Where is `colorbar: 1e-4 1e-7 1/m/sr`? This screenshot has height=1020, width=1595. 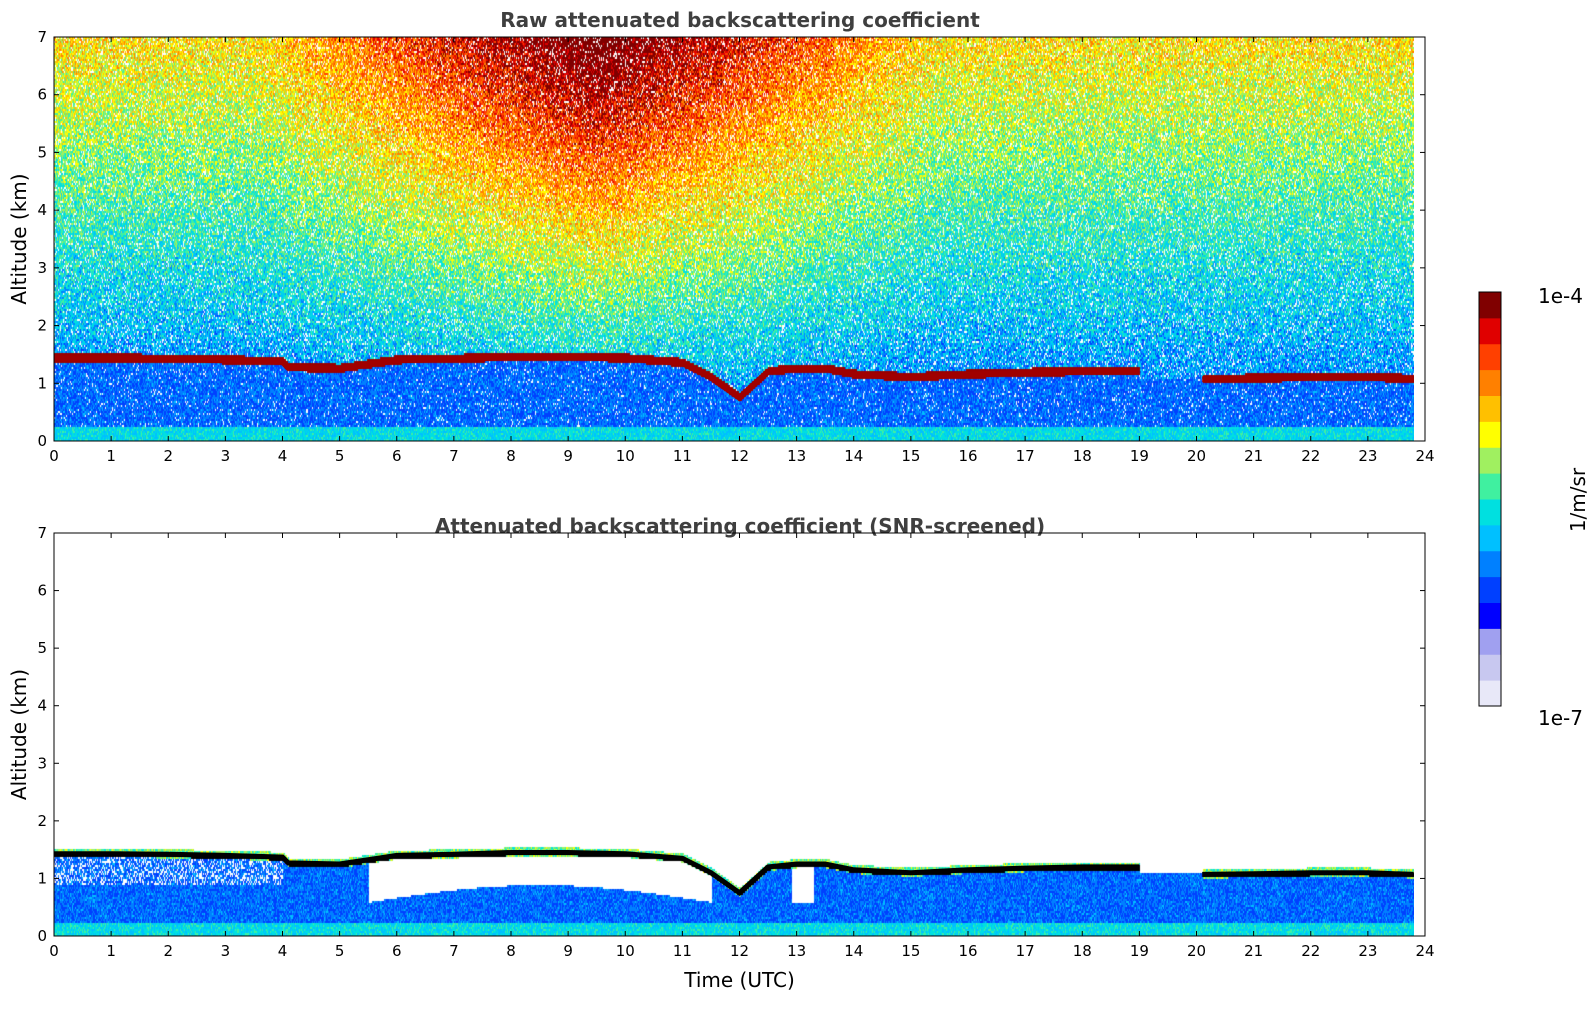 colorbar: 1e-4 1e-7 1/m/sr is located at coordinates (1534, 507).